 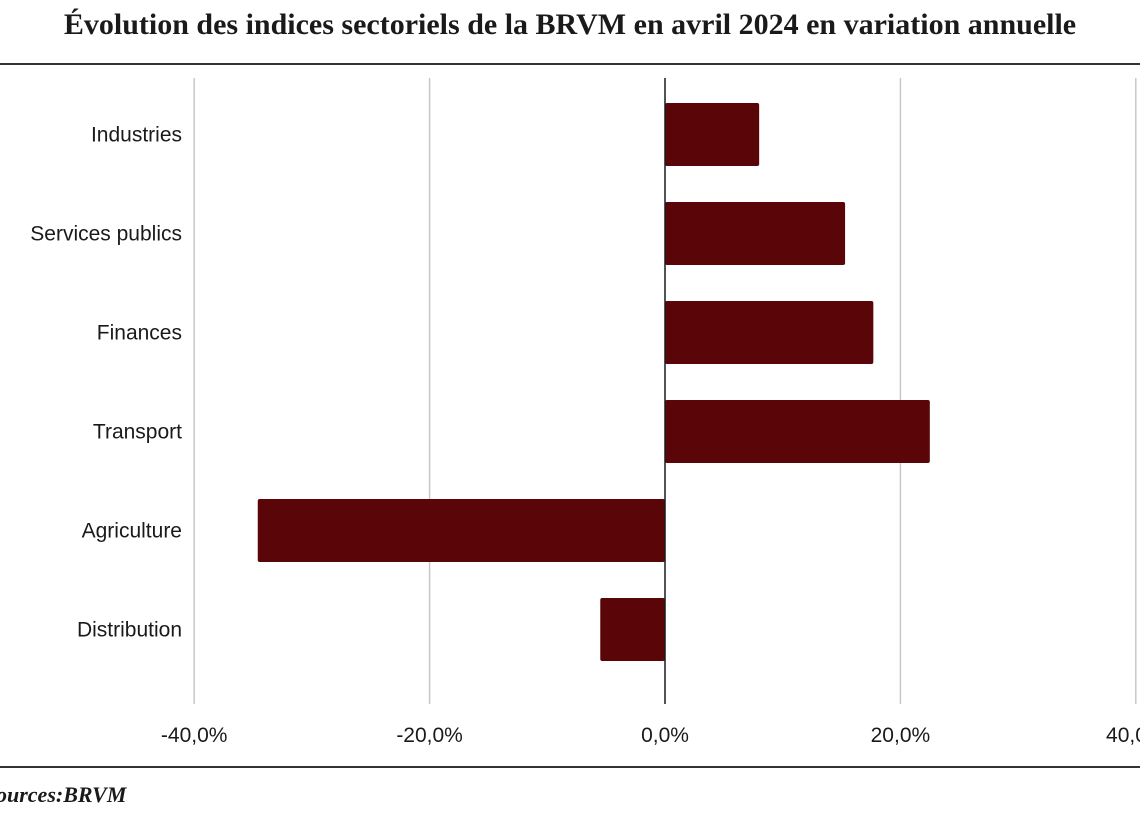 What do you see at coordinates (901, 735) in the screenshot?
I see `x-tick-label: 20,0%` at bounding box center [901, 735].